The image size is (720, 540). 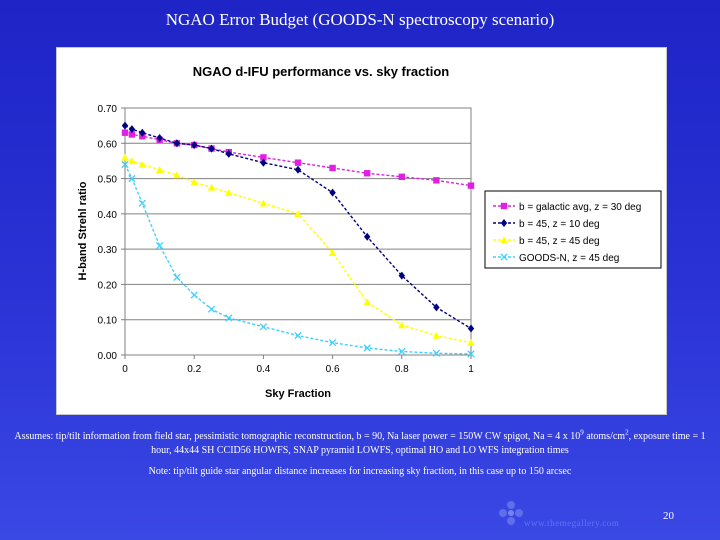 What do you see at coordinates (582, 432) in the screenshot?
I see `assumptions-exponent: 9` at bounding box center [582, 432].